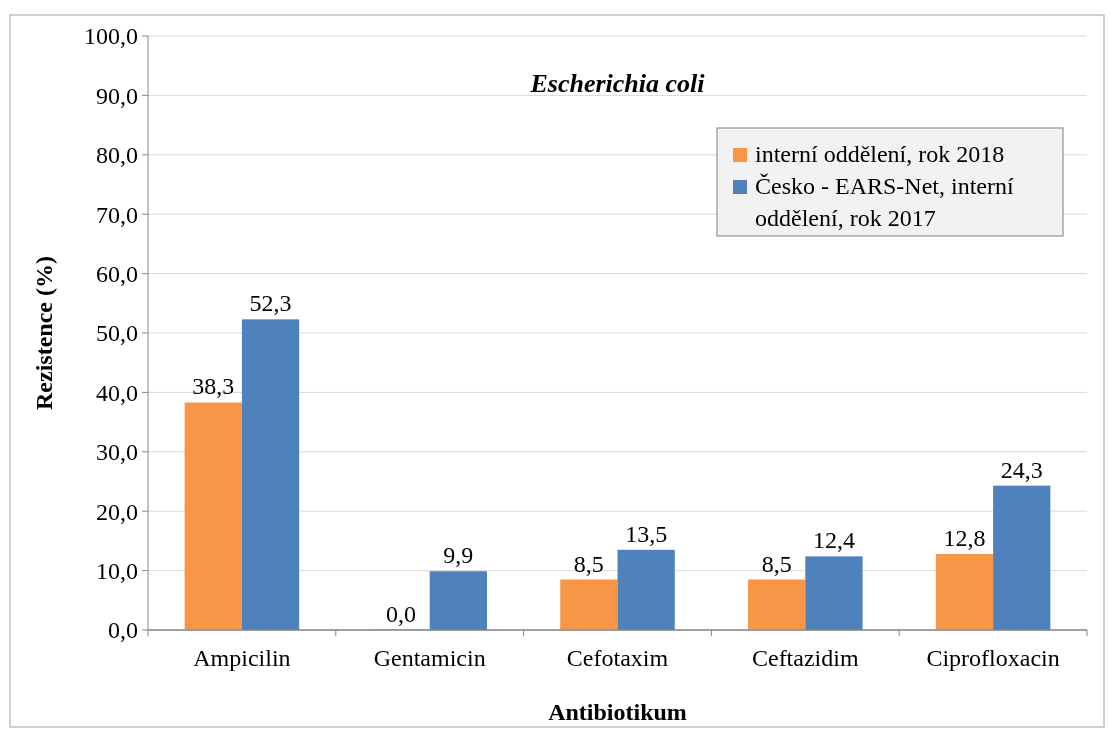  I want to click on data-label: 9,9, so click(458, 555).